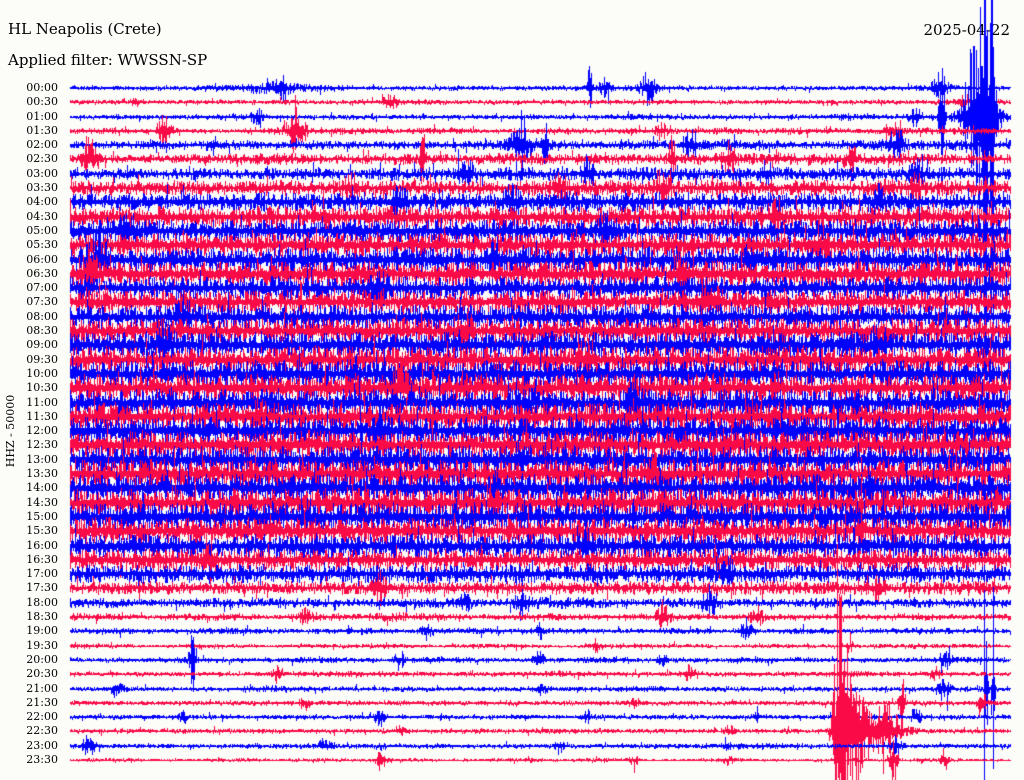  Describe the element at coordinates (42, 173) in the screenshot. I see `time-label: 03:00` at that location.